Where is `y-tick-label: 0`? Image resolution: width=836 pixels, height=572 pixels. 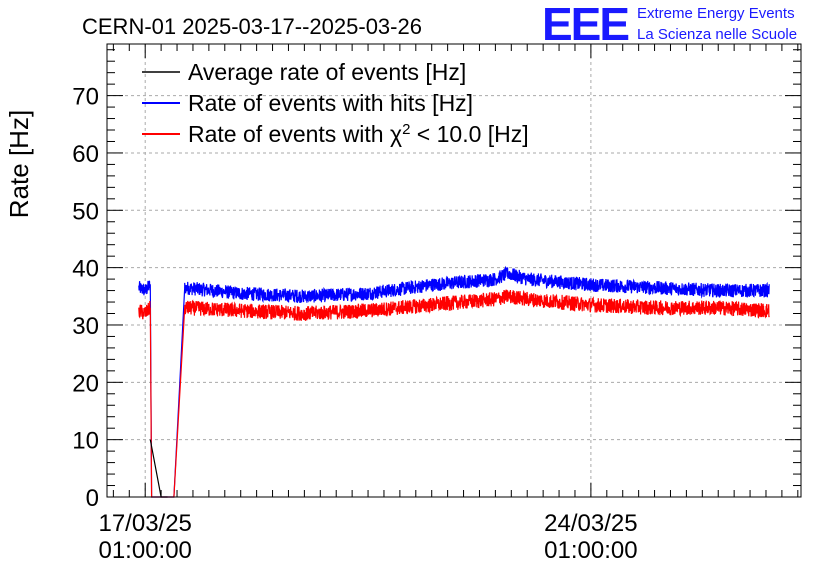 y-tick-label: 0 is located at coordinates (92, 498).